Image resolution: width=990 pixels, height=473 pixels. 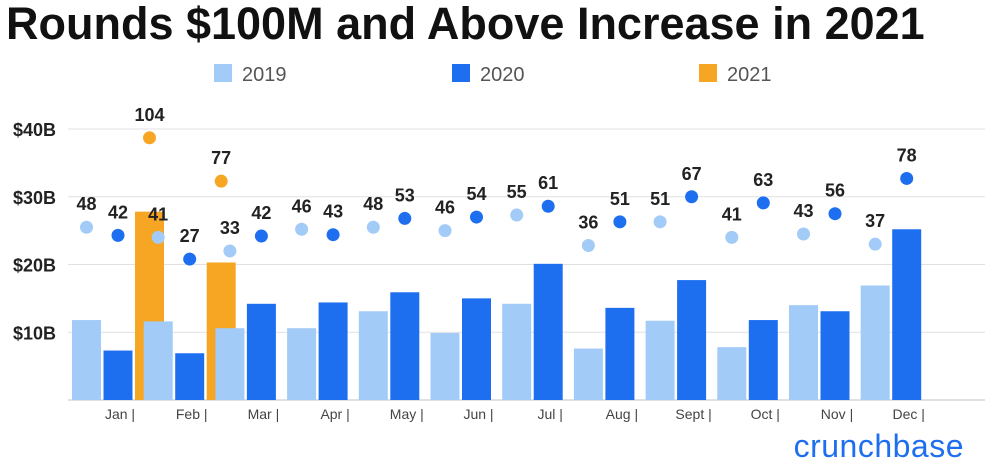 What do you see at coordinates (622, 414) in the screenshot?
I see `x-tick-label: Aug |` at bounding box center [622, 414].